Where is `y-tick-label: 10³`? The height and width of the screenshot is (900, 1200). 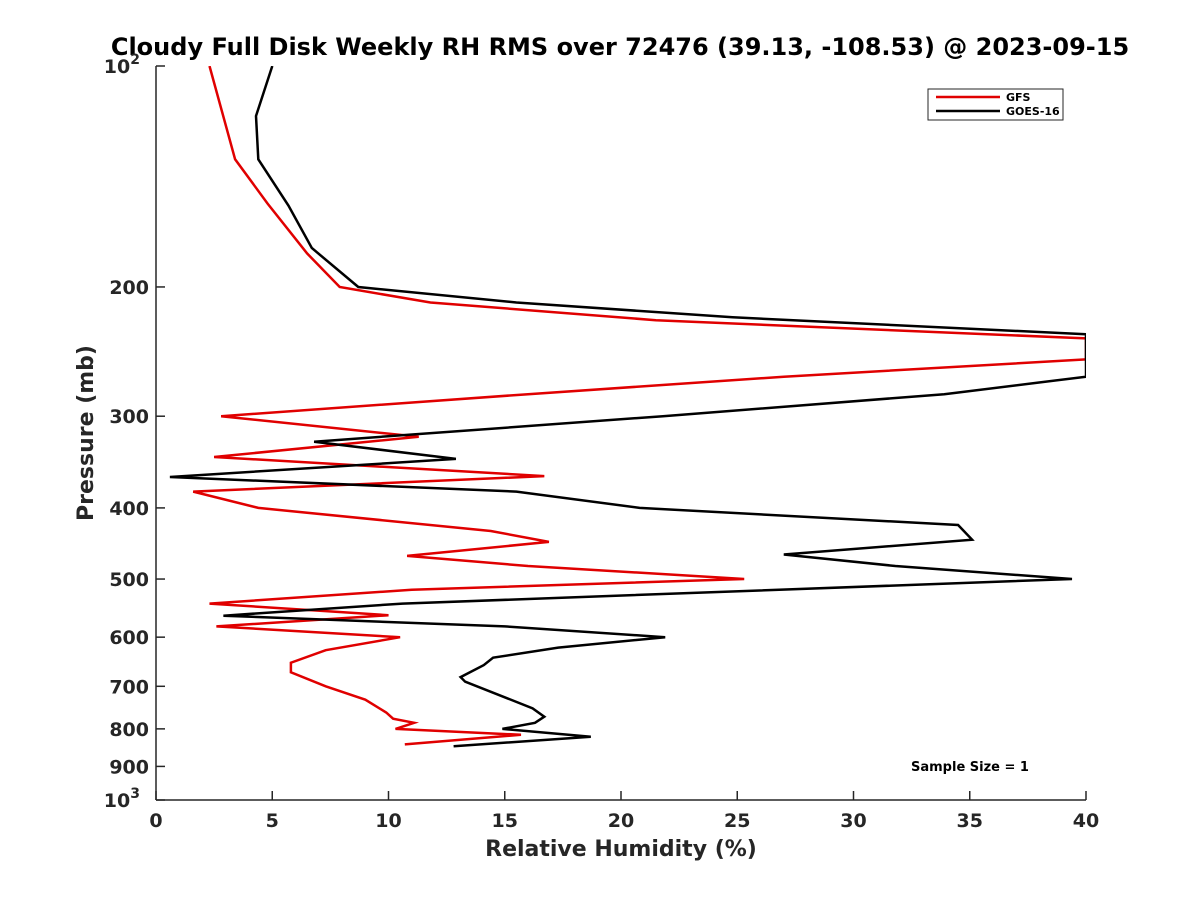 y-tick-label: 10³ is located at coordinates (122, 799).